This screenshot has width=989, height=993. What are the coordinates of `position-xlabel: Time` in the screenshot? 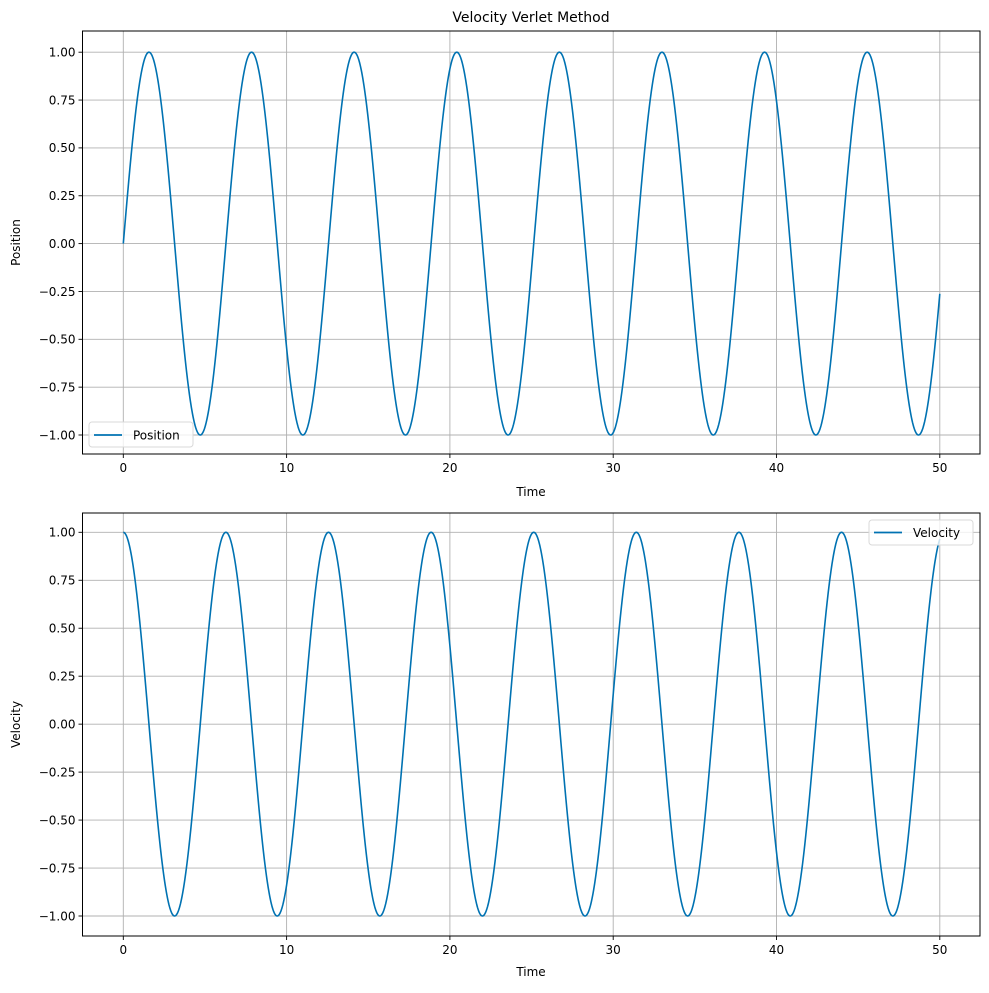 It's located at (530, 492).